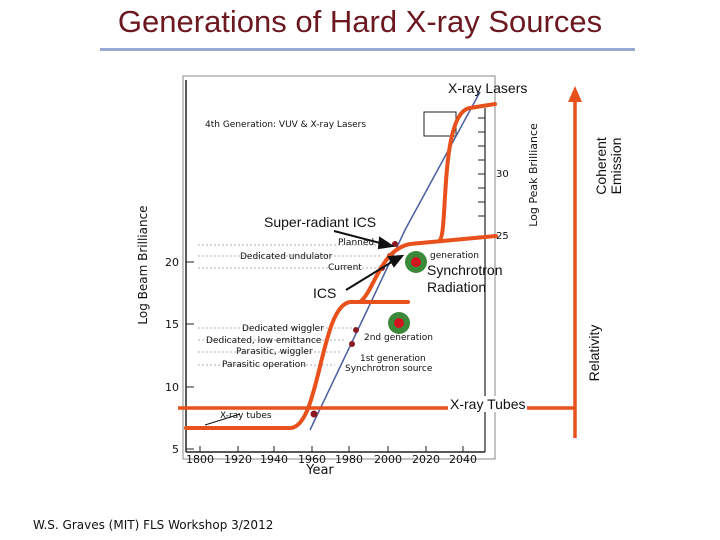 Image resolution: width=720 pixels, height=540 pixels. Describe the element at coordinates (143, 264) in the screenshot. I see `y-axis-label: Log Beam Brilliance` at that location.